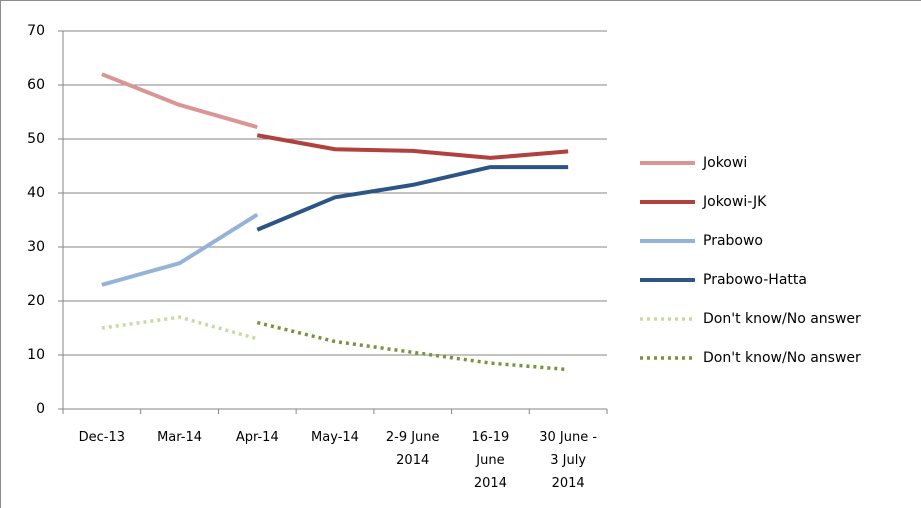 This screenshot has height=508, width=921. What do you see at coordinates (102, 437) in the screenshot?
I see `x-tick-label: Dec-13` at bounding box center [102, 437].